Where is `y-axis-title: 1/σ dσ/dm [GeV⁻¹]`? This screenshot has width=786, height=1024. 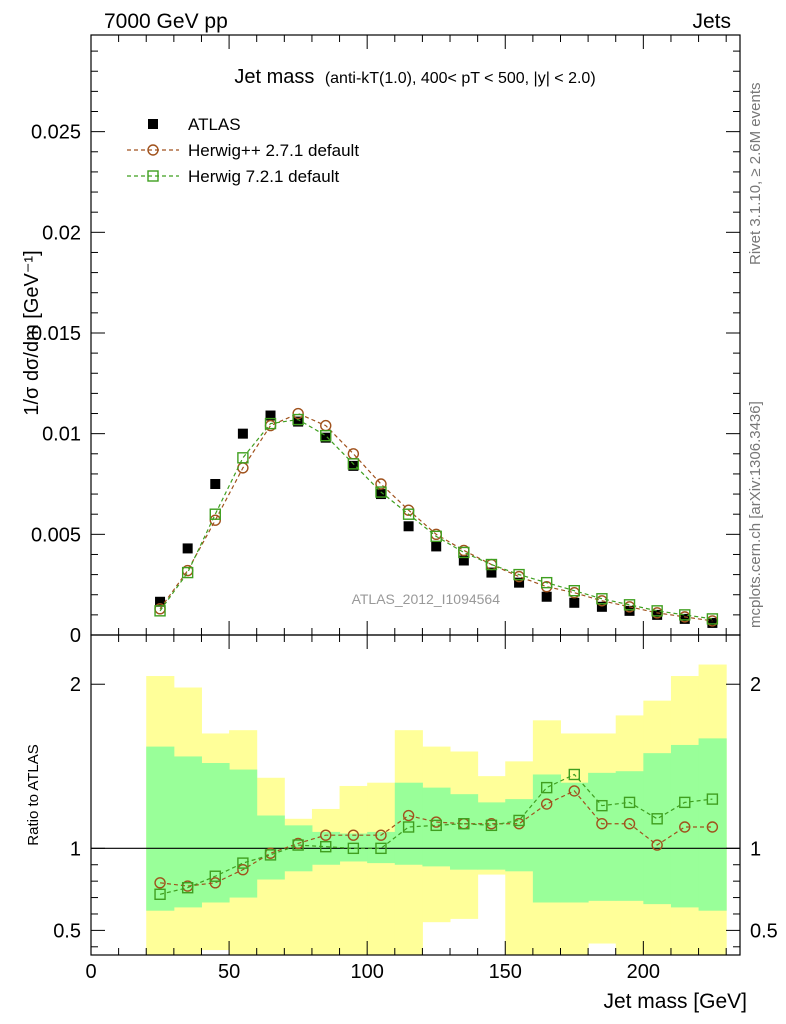 y-axis-title: 1/σ dσ/dm [GeV⁻¹] is located at coordinates (32, 332).